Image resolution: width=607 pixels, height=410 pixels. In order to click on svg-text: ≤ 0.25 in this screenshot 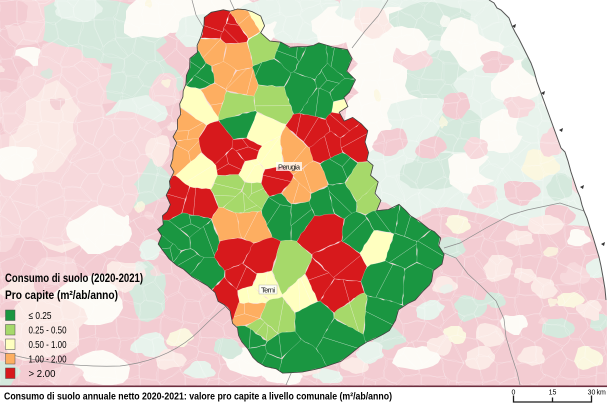, I will do `click(40, 316)`.